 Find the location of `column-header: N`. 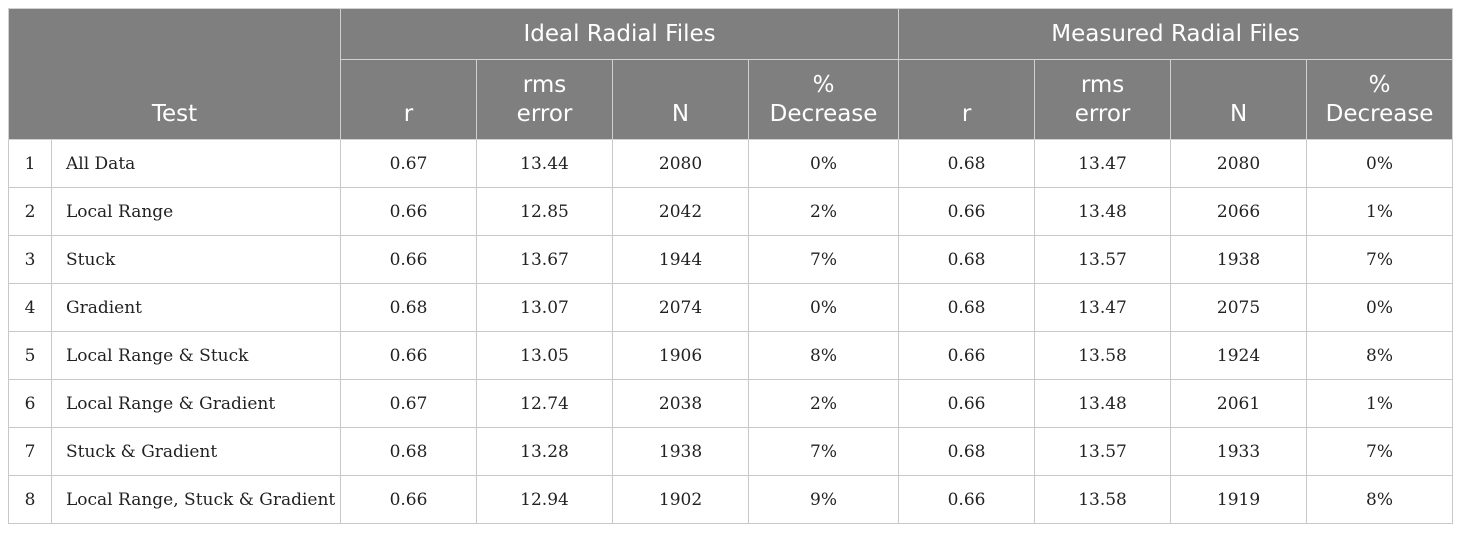

column-header: N is located at coordinates (681, 99).